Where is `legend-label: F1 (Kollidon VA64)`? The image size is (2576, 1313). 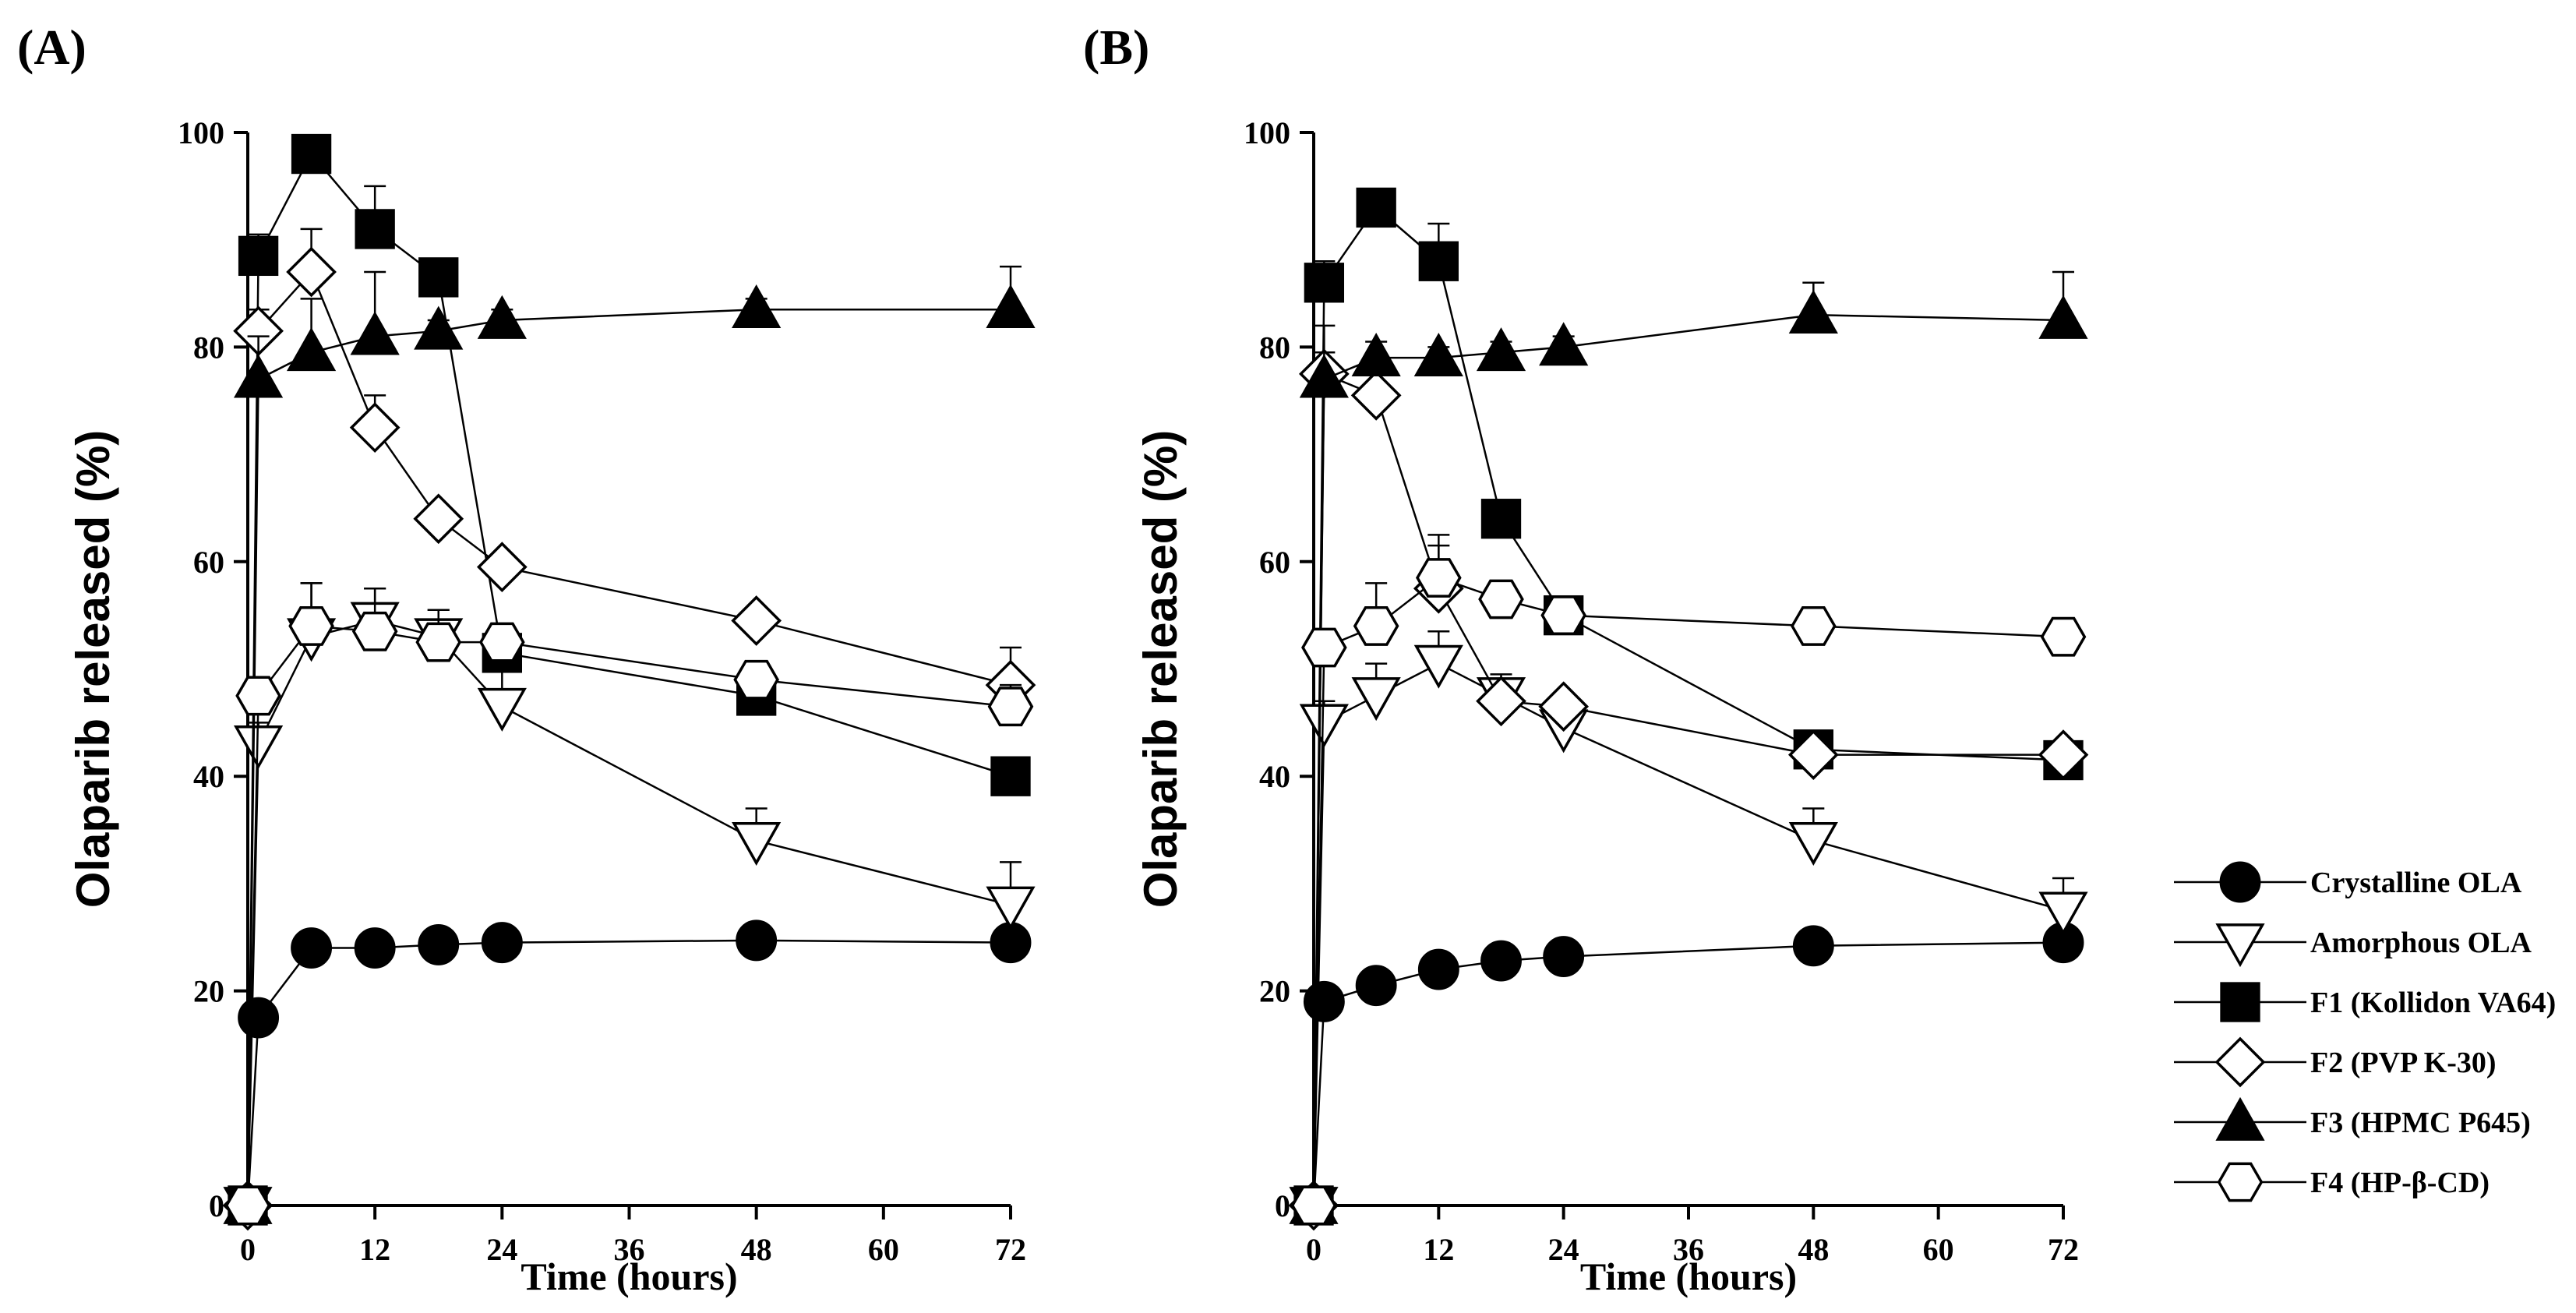
legend-label: F1 (Kollidon VA64) is located at coordinates (2433, 1003).